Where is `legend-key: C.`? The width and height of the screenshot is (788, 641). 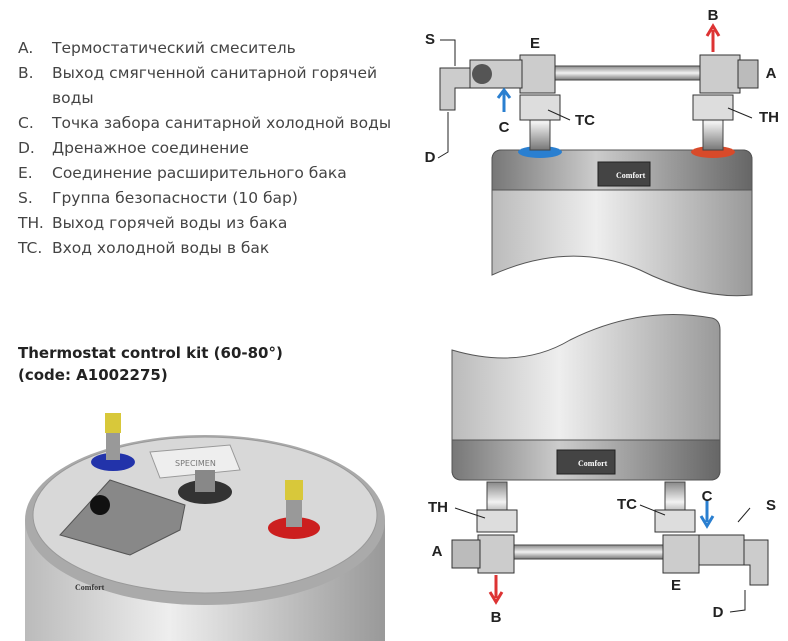 legend-key: C. is located at coordinates (26, 123).